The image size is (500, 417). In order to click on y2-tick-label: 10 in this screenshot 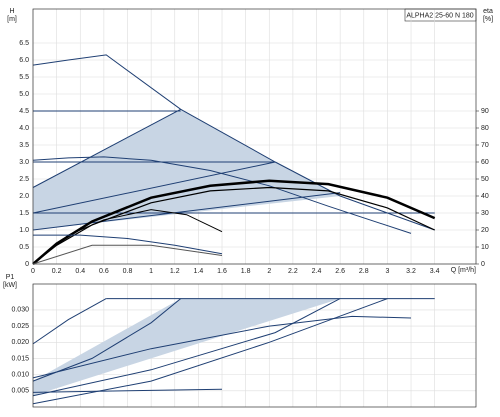, I will do `click(485, 247)`.